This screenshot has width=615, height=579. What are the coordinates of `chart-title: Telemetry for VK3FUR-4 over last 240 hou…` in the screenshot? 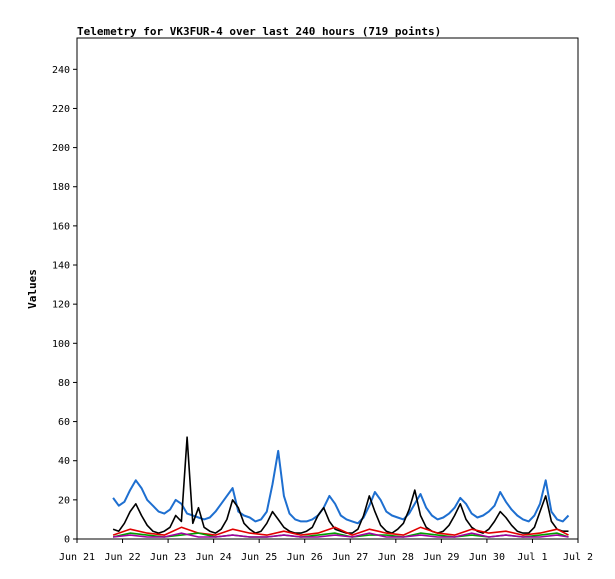 It's located at (259, 31).